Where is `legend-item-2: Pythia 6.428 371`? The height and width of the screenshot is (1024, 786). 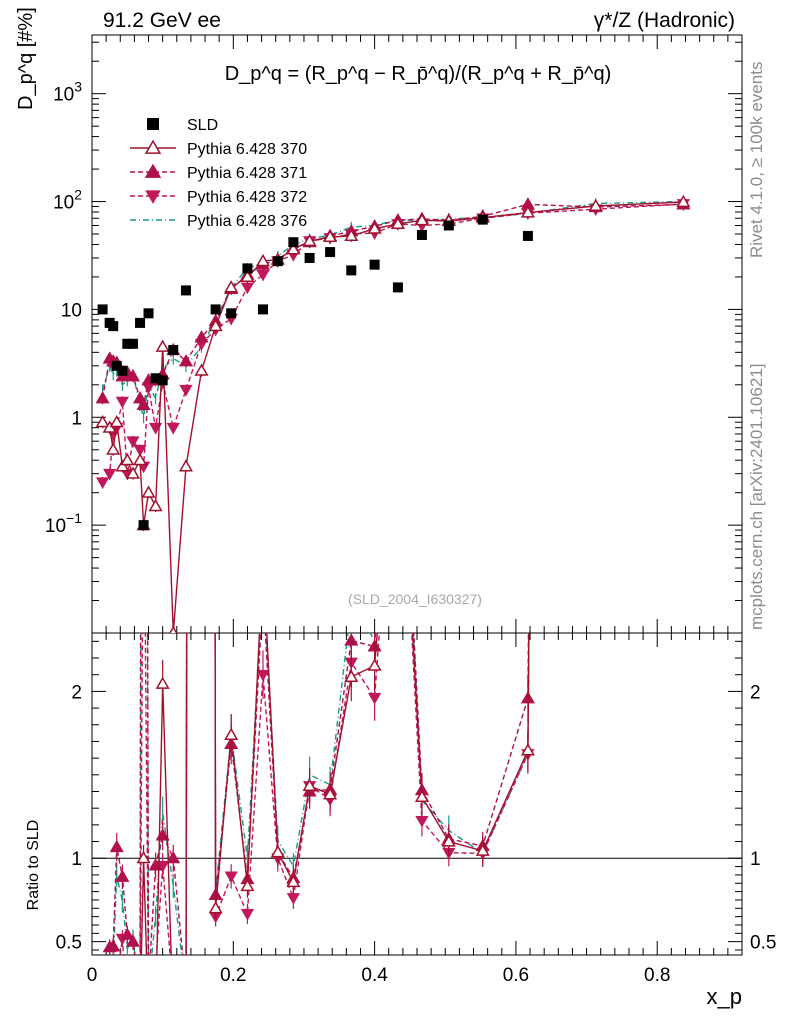 legend-item-2: Pythia 6.428 371 is located at coordinates (218, 172).